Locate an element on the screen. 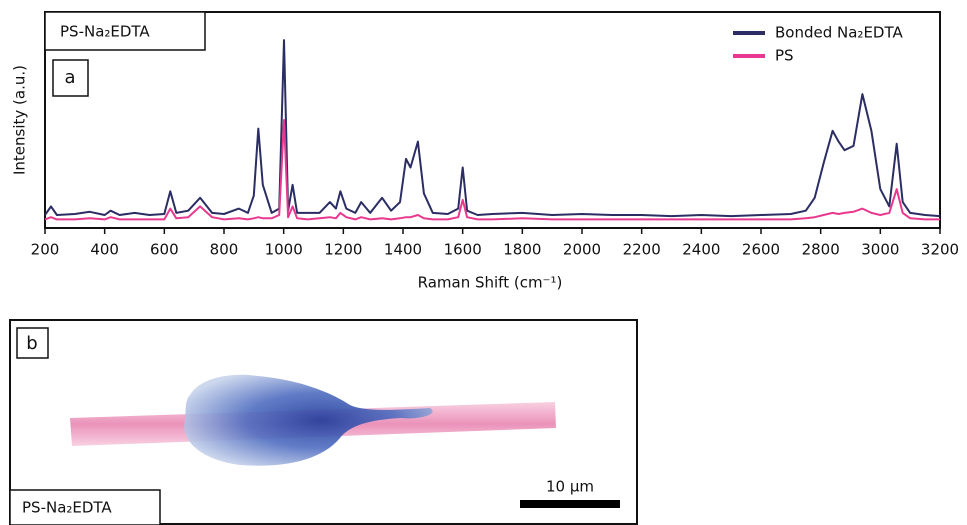 This screenshot has width=967, height=525. x-tick-label: 800 is located at coordinates (224, 250).